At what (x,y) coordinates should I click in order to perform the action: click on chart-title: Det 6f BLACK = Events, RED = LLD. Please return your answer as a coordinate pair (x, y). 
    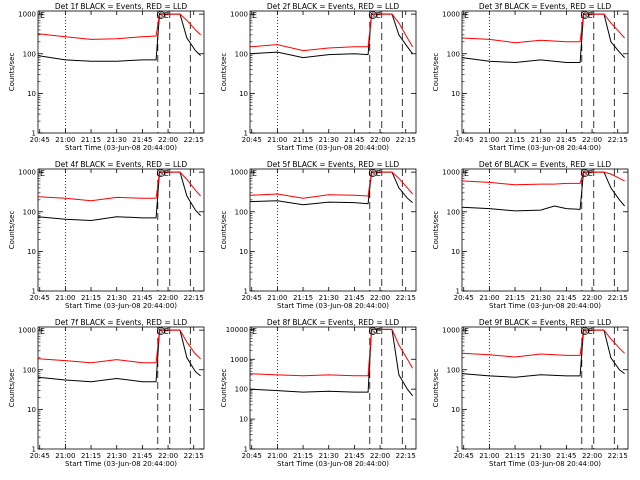
    Looking at the image, I should click on (545, 164).